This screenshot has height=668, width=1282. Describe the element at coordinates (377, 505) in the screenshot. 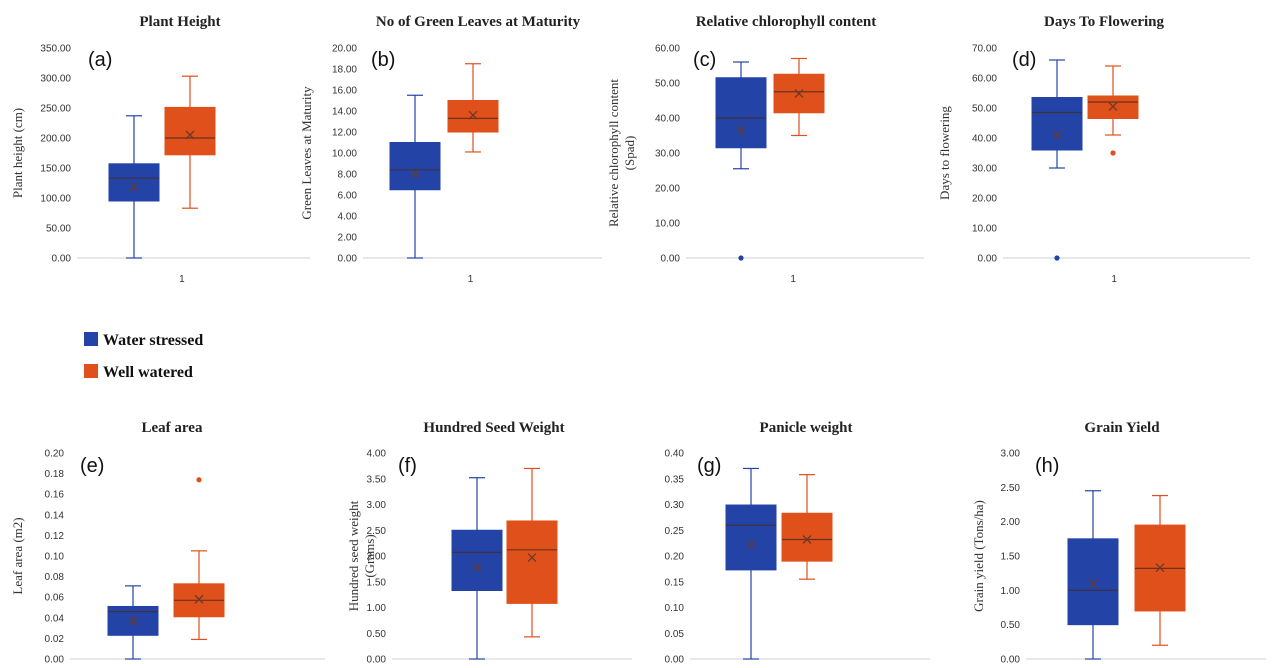

I see `y-tick-label: 3.00` at that location.